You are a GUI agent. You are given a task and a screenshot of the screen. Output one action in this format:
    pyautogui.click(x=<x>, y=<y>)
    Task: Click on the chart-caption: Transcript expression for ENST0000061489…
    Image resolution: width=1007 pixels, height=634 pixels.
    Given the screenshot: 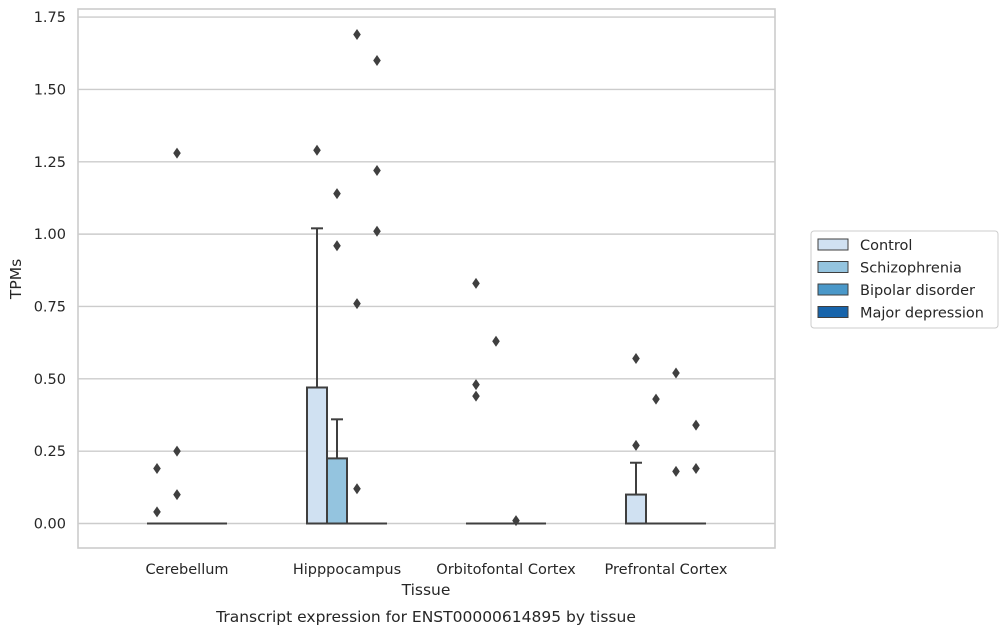 What is the action you would take?
    pyautogui.click(x=425, y=617)
    